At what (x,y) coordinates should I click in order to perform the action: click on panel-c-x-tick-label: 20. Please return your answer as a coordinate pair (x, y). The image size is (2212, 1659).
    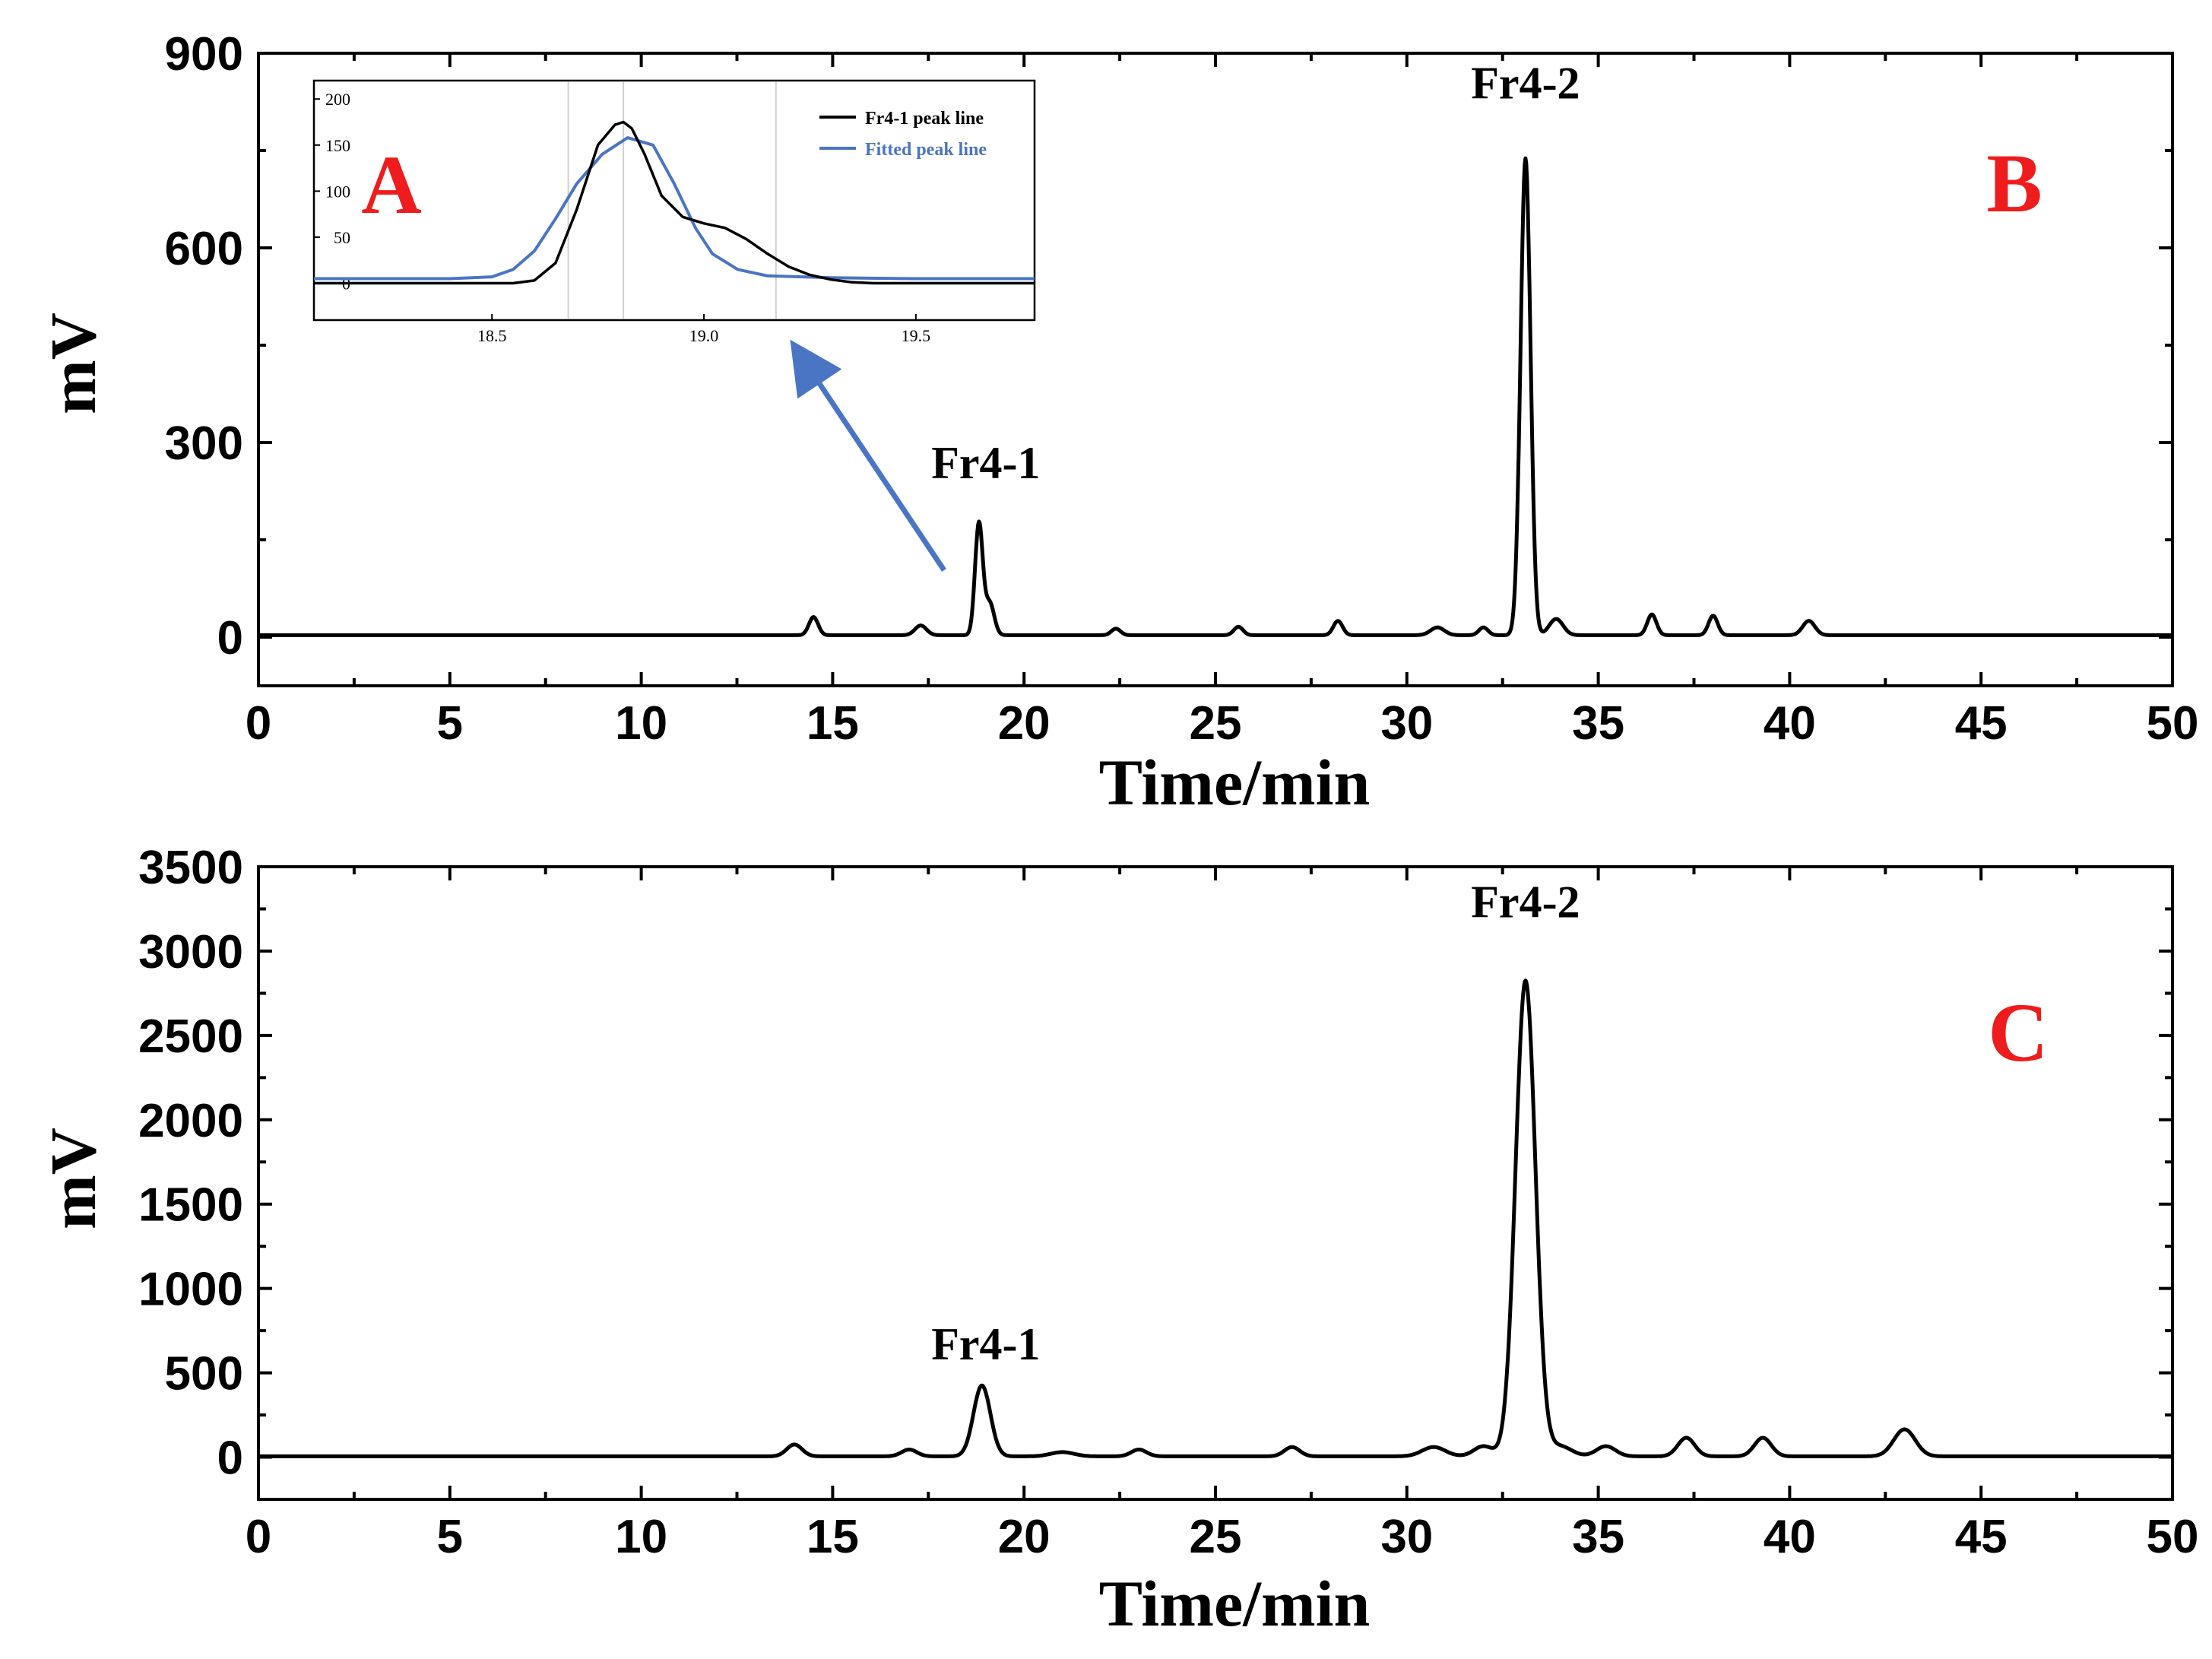
    Looking at the image, I should click on (1024, 1537).